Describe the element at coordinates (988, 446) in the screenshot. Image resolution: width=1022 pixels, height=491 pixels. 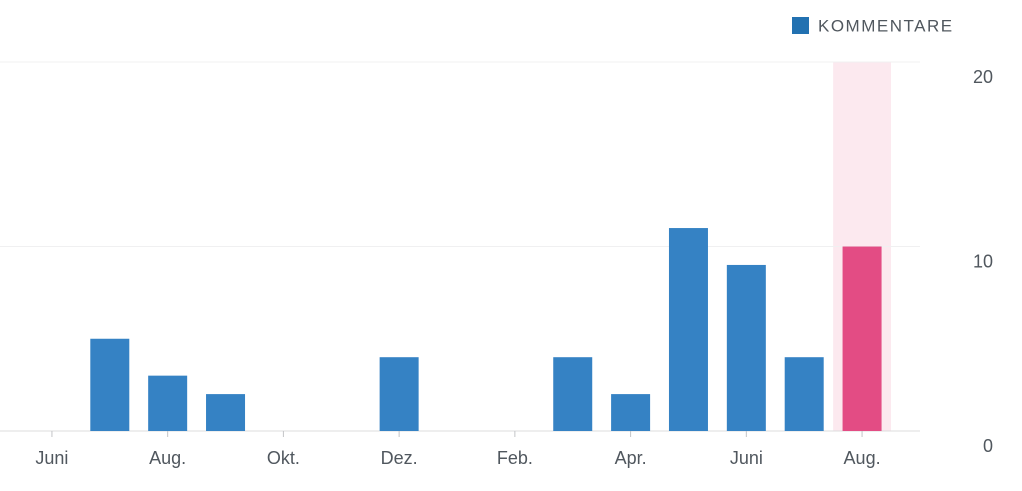
I see `y-tick-label: 0` at that location.